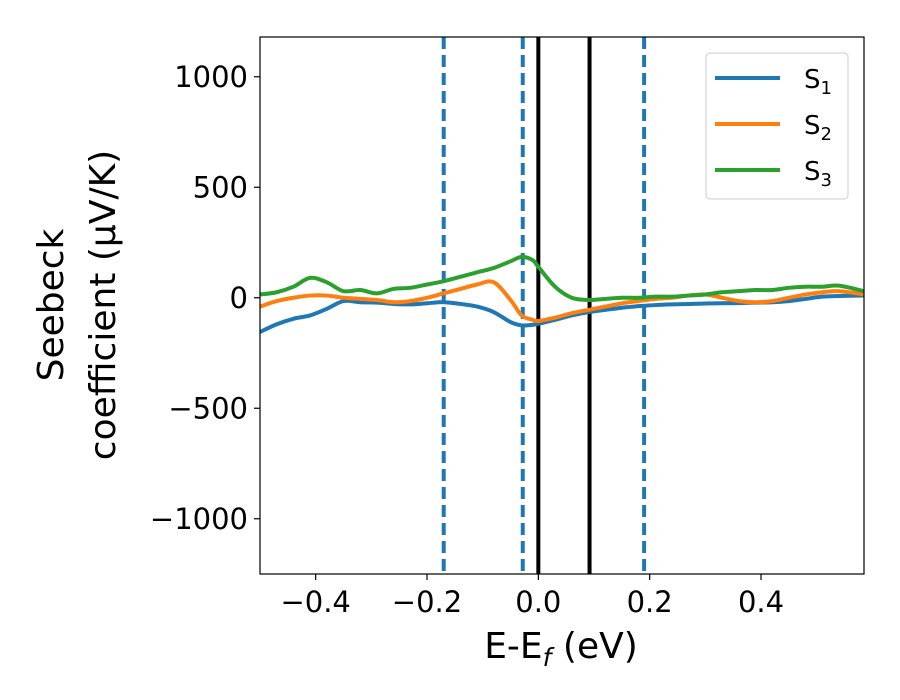 The height and width of the screenshot is (700, 900). I want to click on series-line-s3, so click(562, 278).